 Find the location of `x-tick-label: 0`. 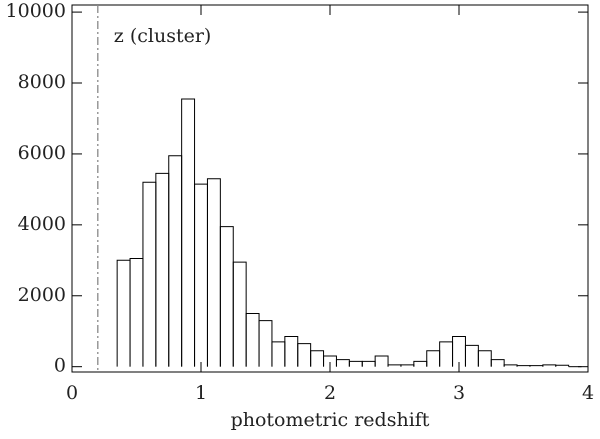

x-tick-label: 0 is located at coordinates (72, 393).